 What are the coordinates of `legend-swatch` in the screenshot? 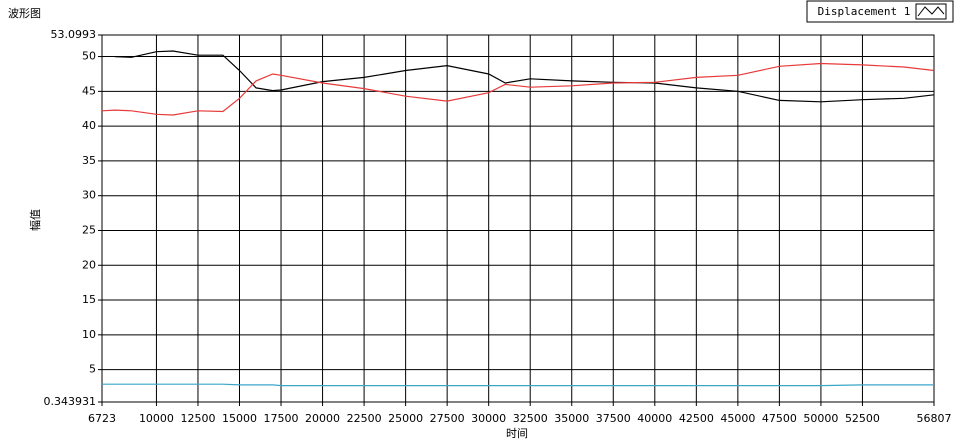 It's located at (931, 11).